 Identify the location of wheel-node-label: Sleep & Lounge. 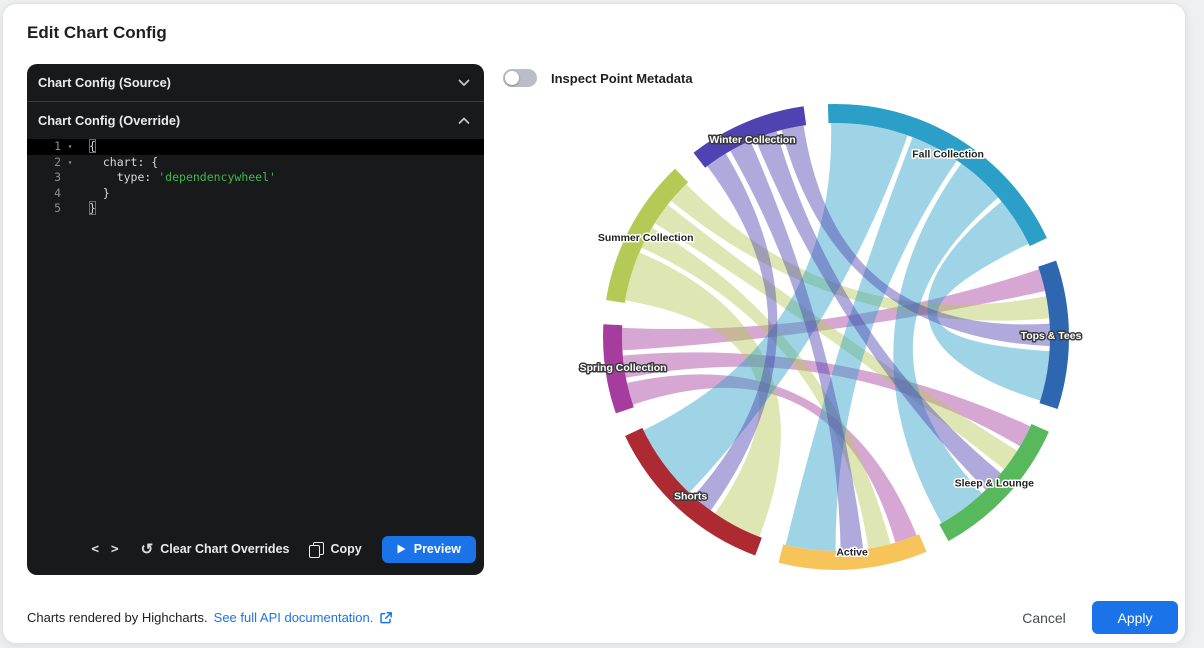
(995, 483).